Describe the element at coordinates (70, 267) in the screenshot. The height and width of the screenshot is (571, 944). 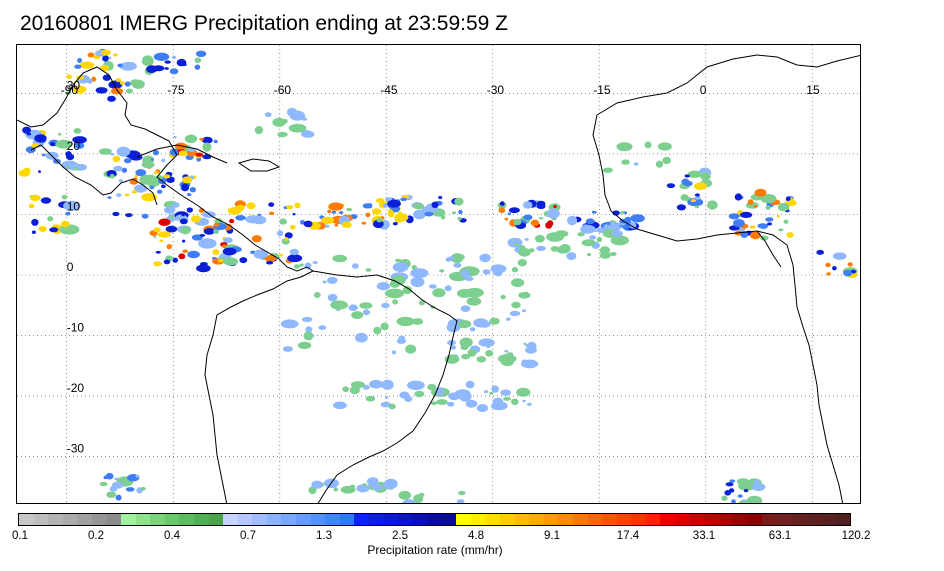
I see `lat-tick-label: 0` at that location.